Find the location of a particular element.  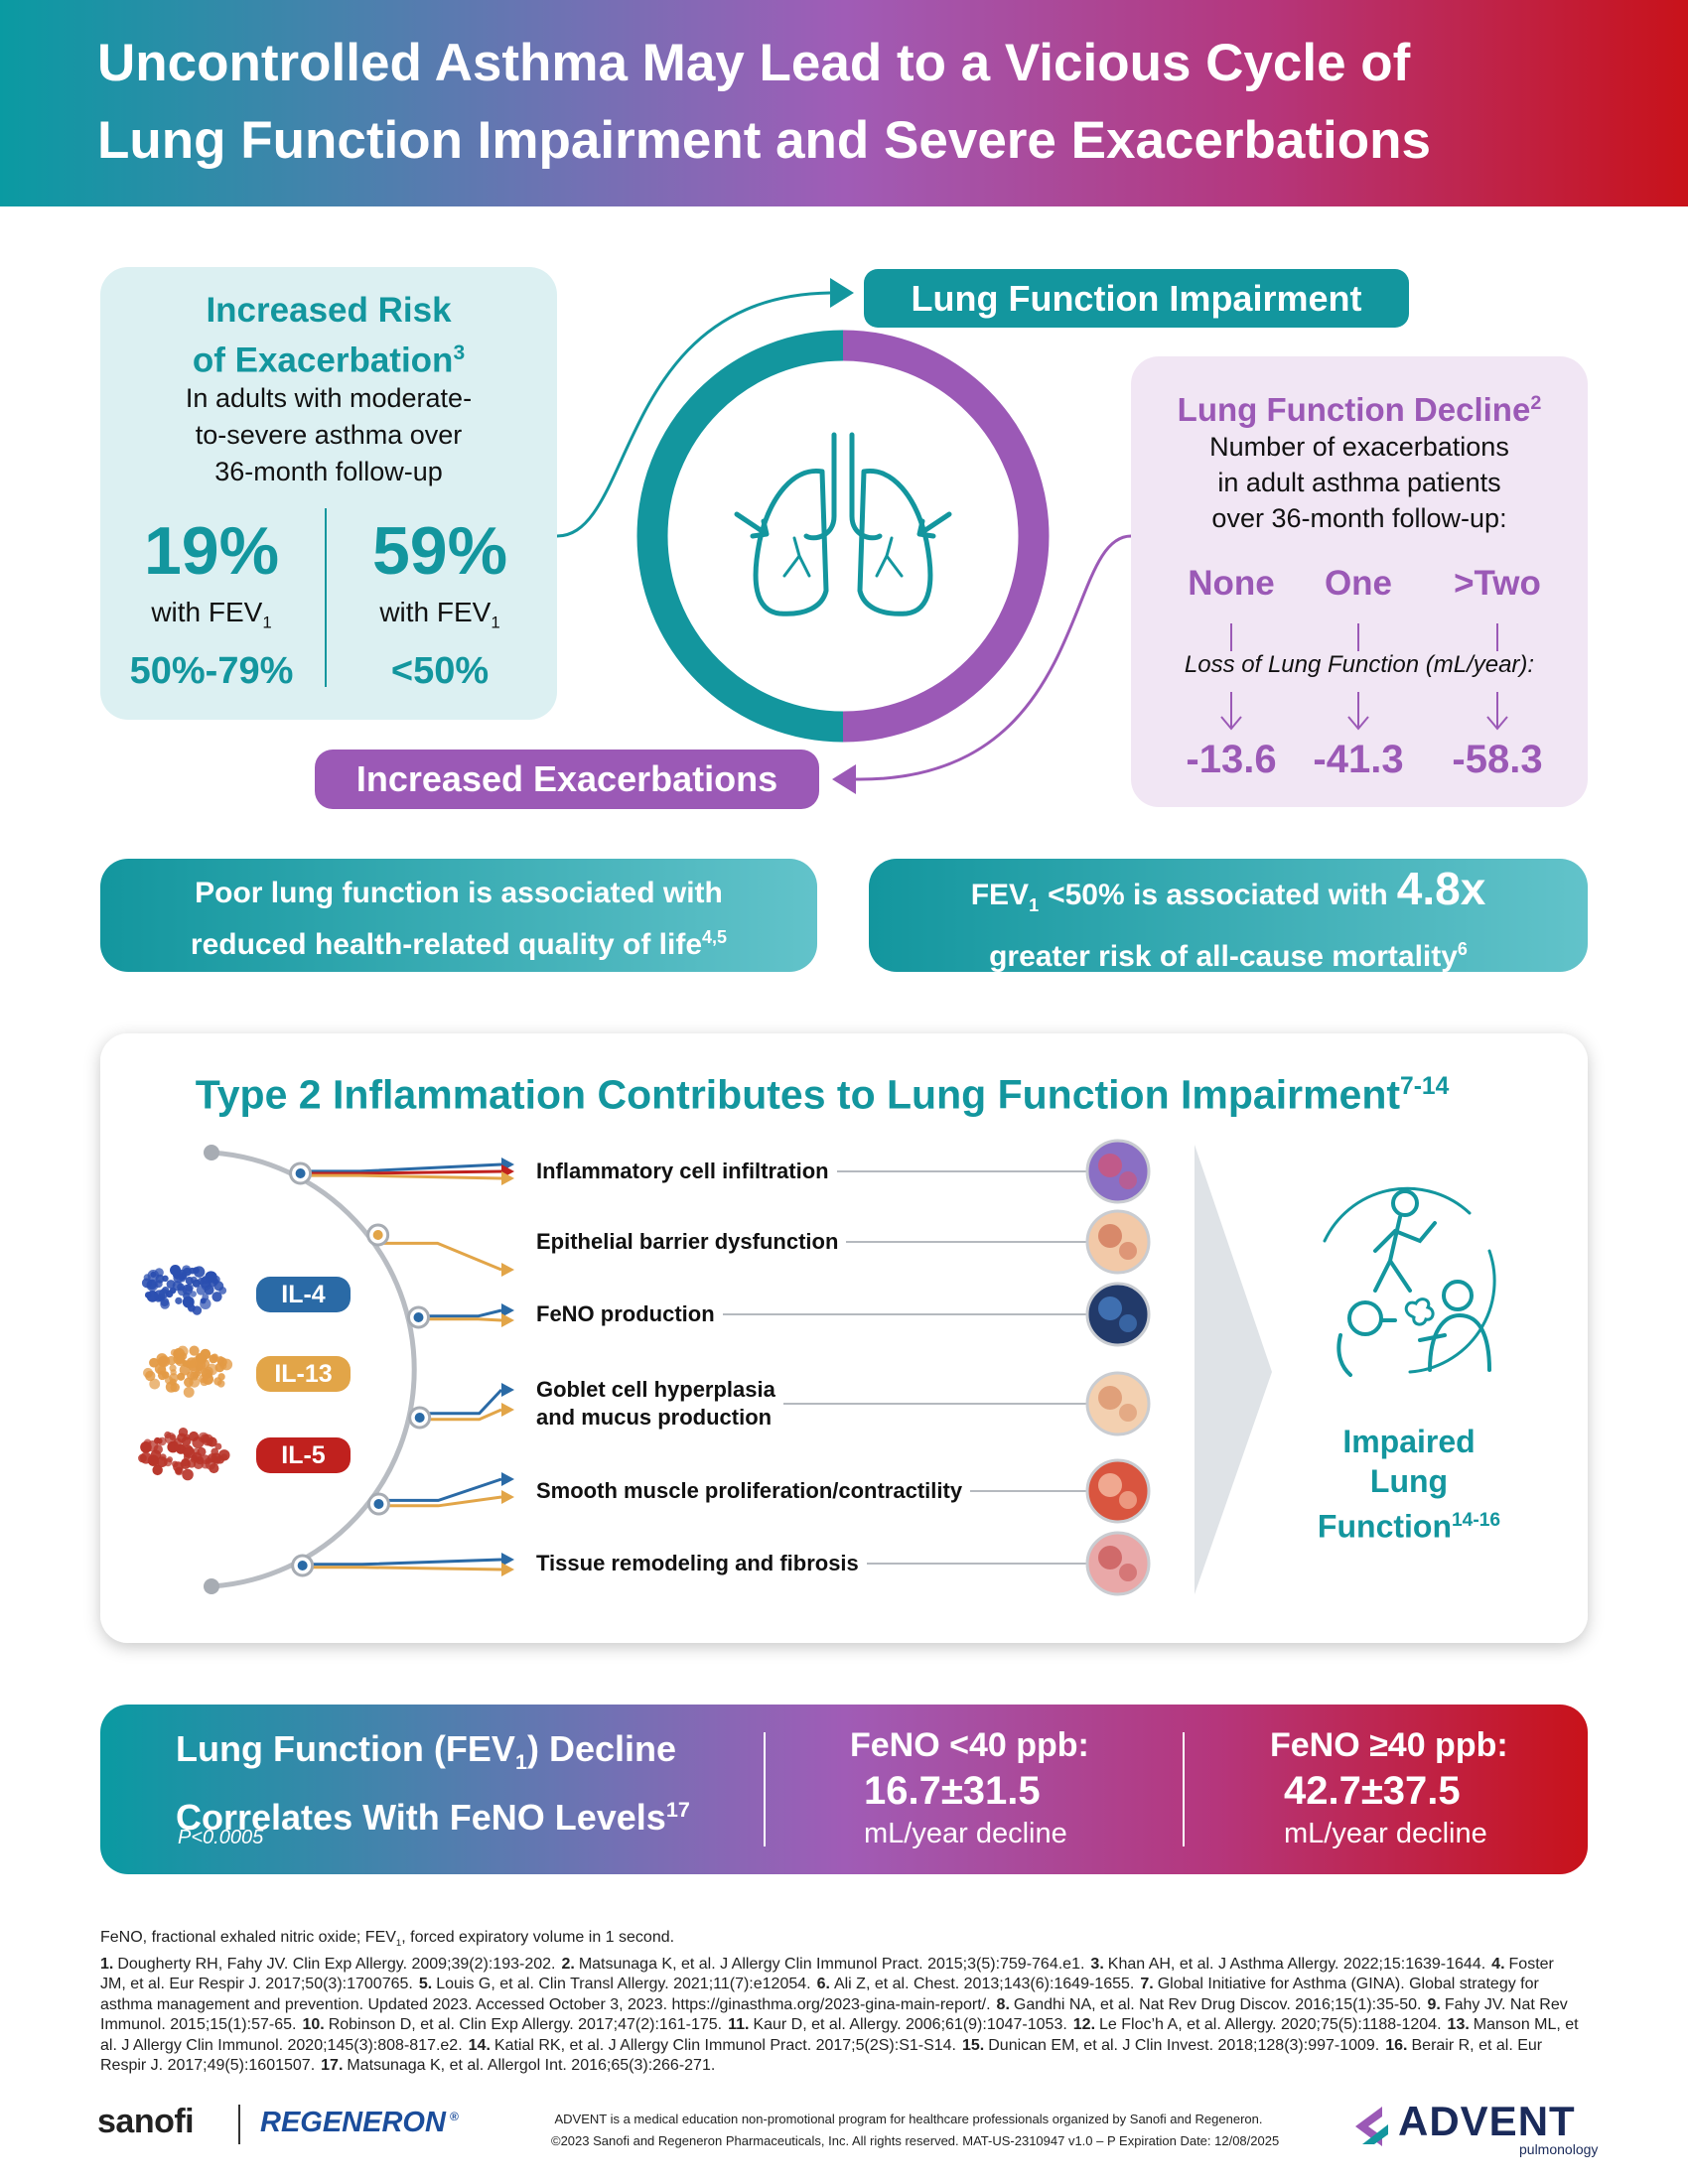

callout-pill is located at coordinates (458, 915).